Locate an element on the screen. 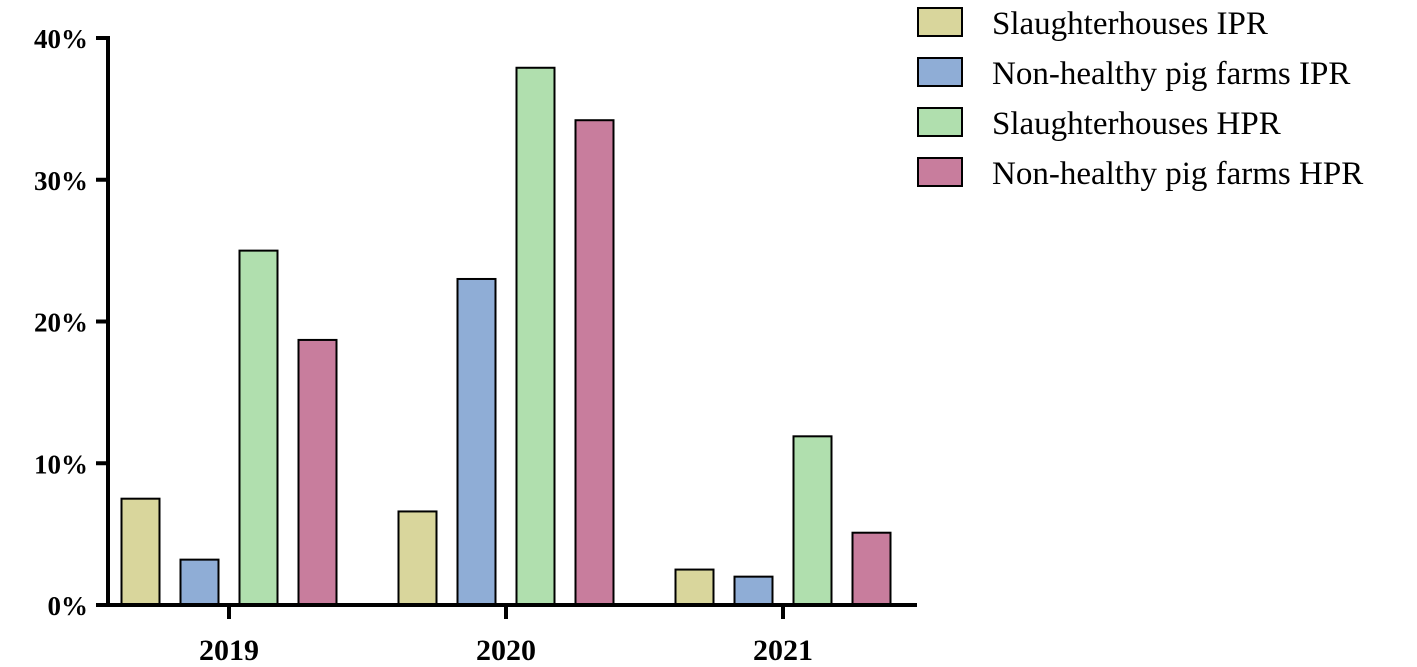 The width and height of the screenshot is (1417, 667). x-axis-ticks: 2019 2020 2021 is located at coordinates (506, 636).